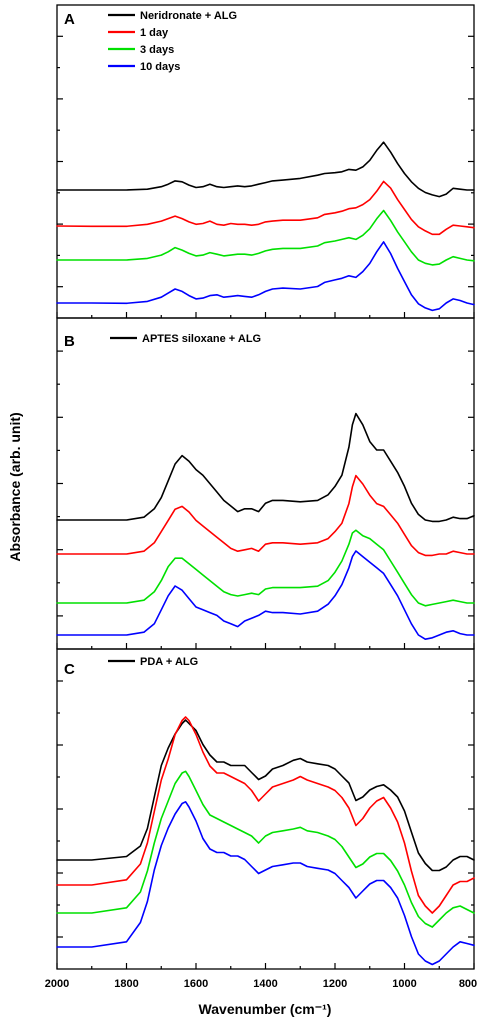 This screenshot has width=486, height=1024. What do you see at coordinates (265, 568) in the screenshot?
I see `trace-panel-b-3-days` at bounding box center [265, 568].